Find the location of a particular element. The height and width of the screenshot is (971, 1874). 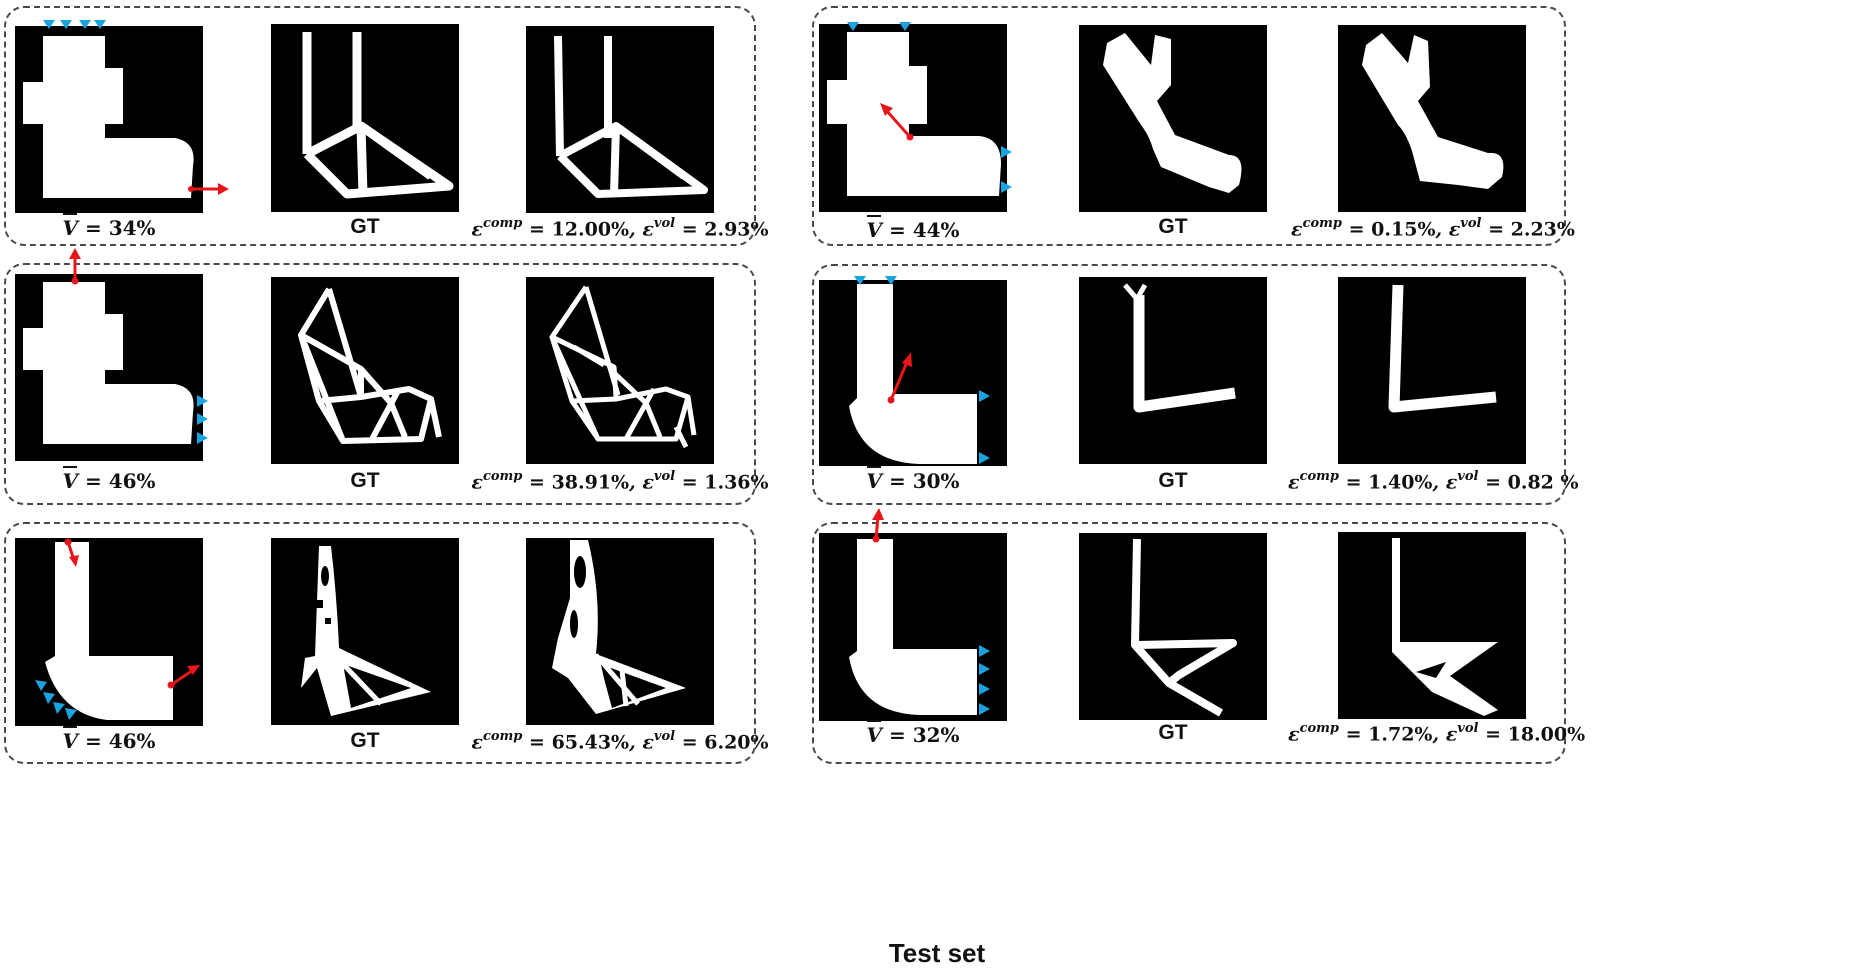

volume-caption-2: V = 46% is located at coordinates (109, 479).